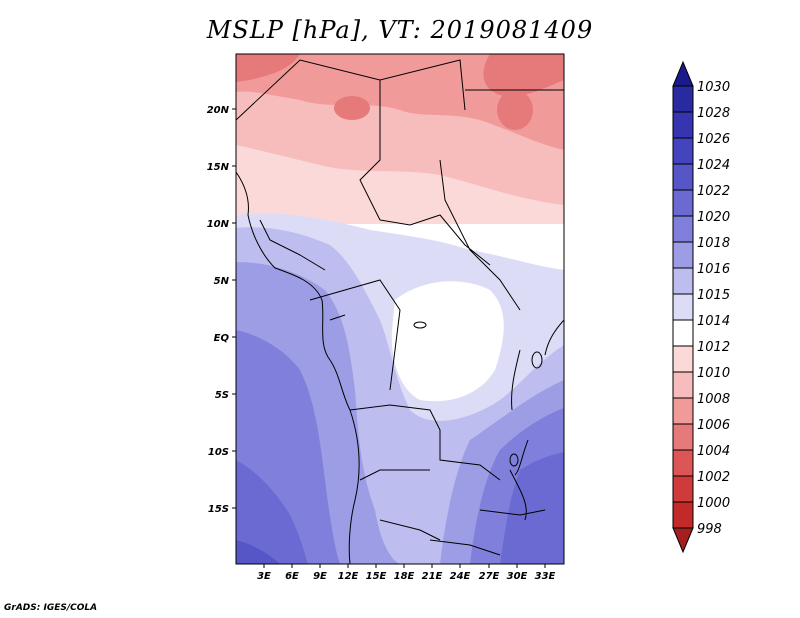 This screenshot has width=800, height=618. What do you see at coordinates (222, 281) in the screenshot?
I see `lat-label: 5N` at bounding box center [222, 281].